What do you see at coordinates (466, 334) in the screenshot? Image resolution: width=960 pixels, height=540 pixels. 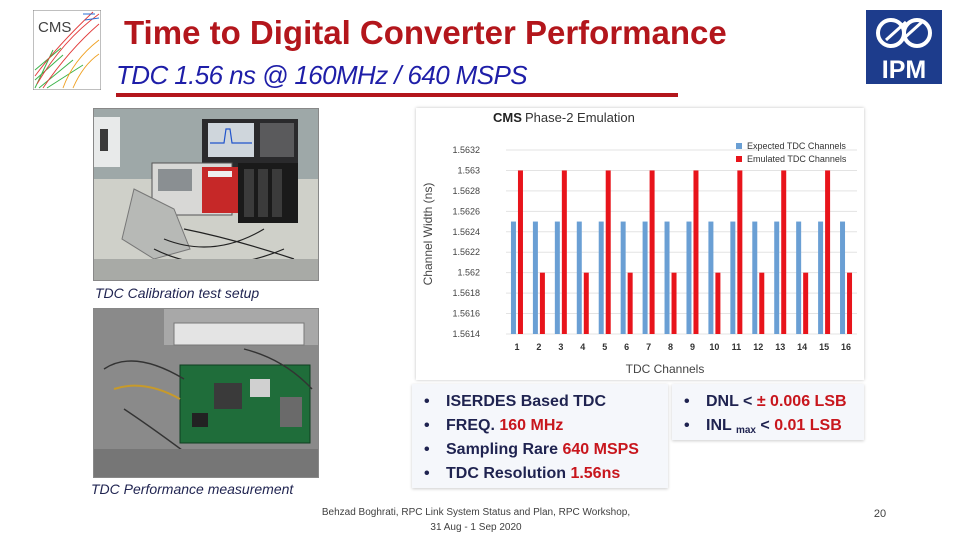 I see `chart-y-tick-label: 1.5614` at bounding box center [466, 334].